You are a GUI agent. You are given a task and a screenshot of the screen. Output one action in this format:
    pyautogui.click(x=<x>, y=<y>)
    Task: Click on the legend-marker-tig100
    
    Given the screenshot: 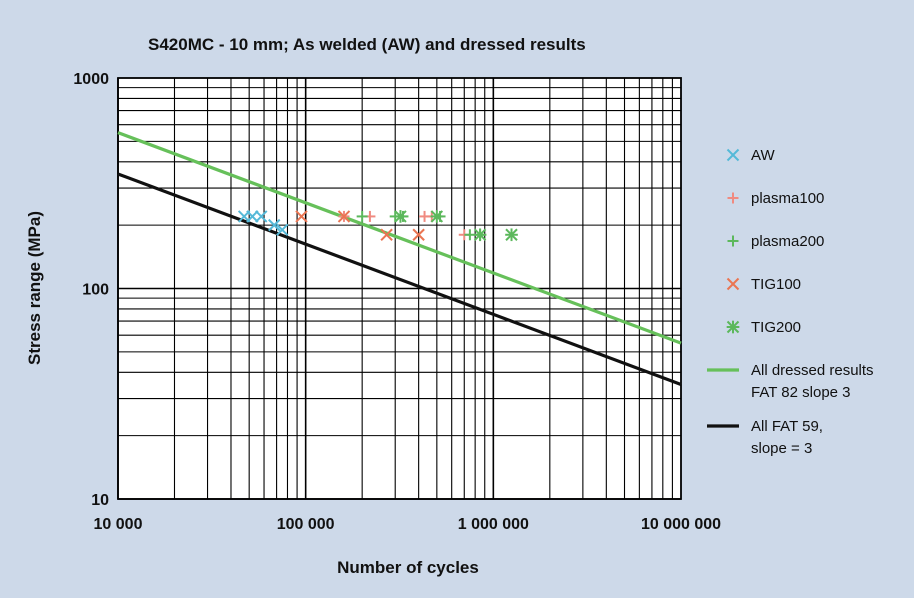 What is the action you would take?
    pyautogui.click(x=733, y=284)
    